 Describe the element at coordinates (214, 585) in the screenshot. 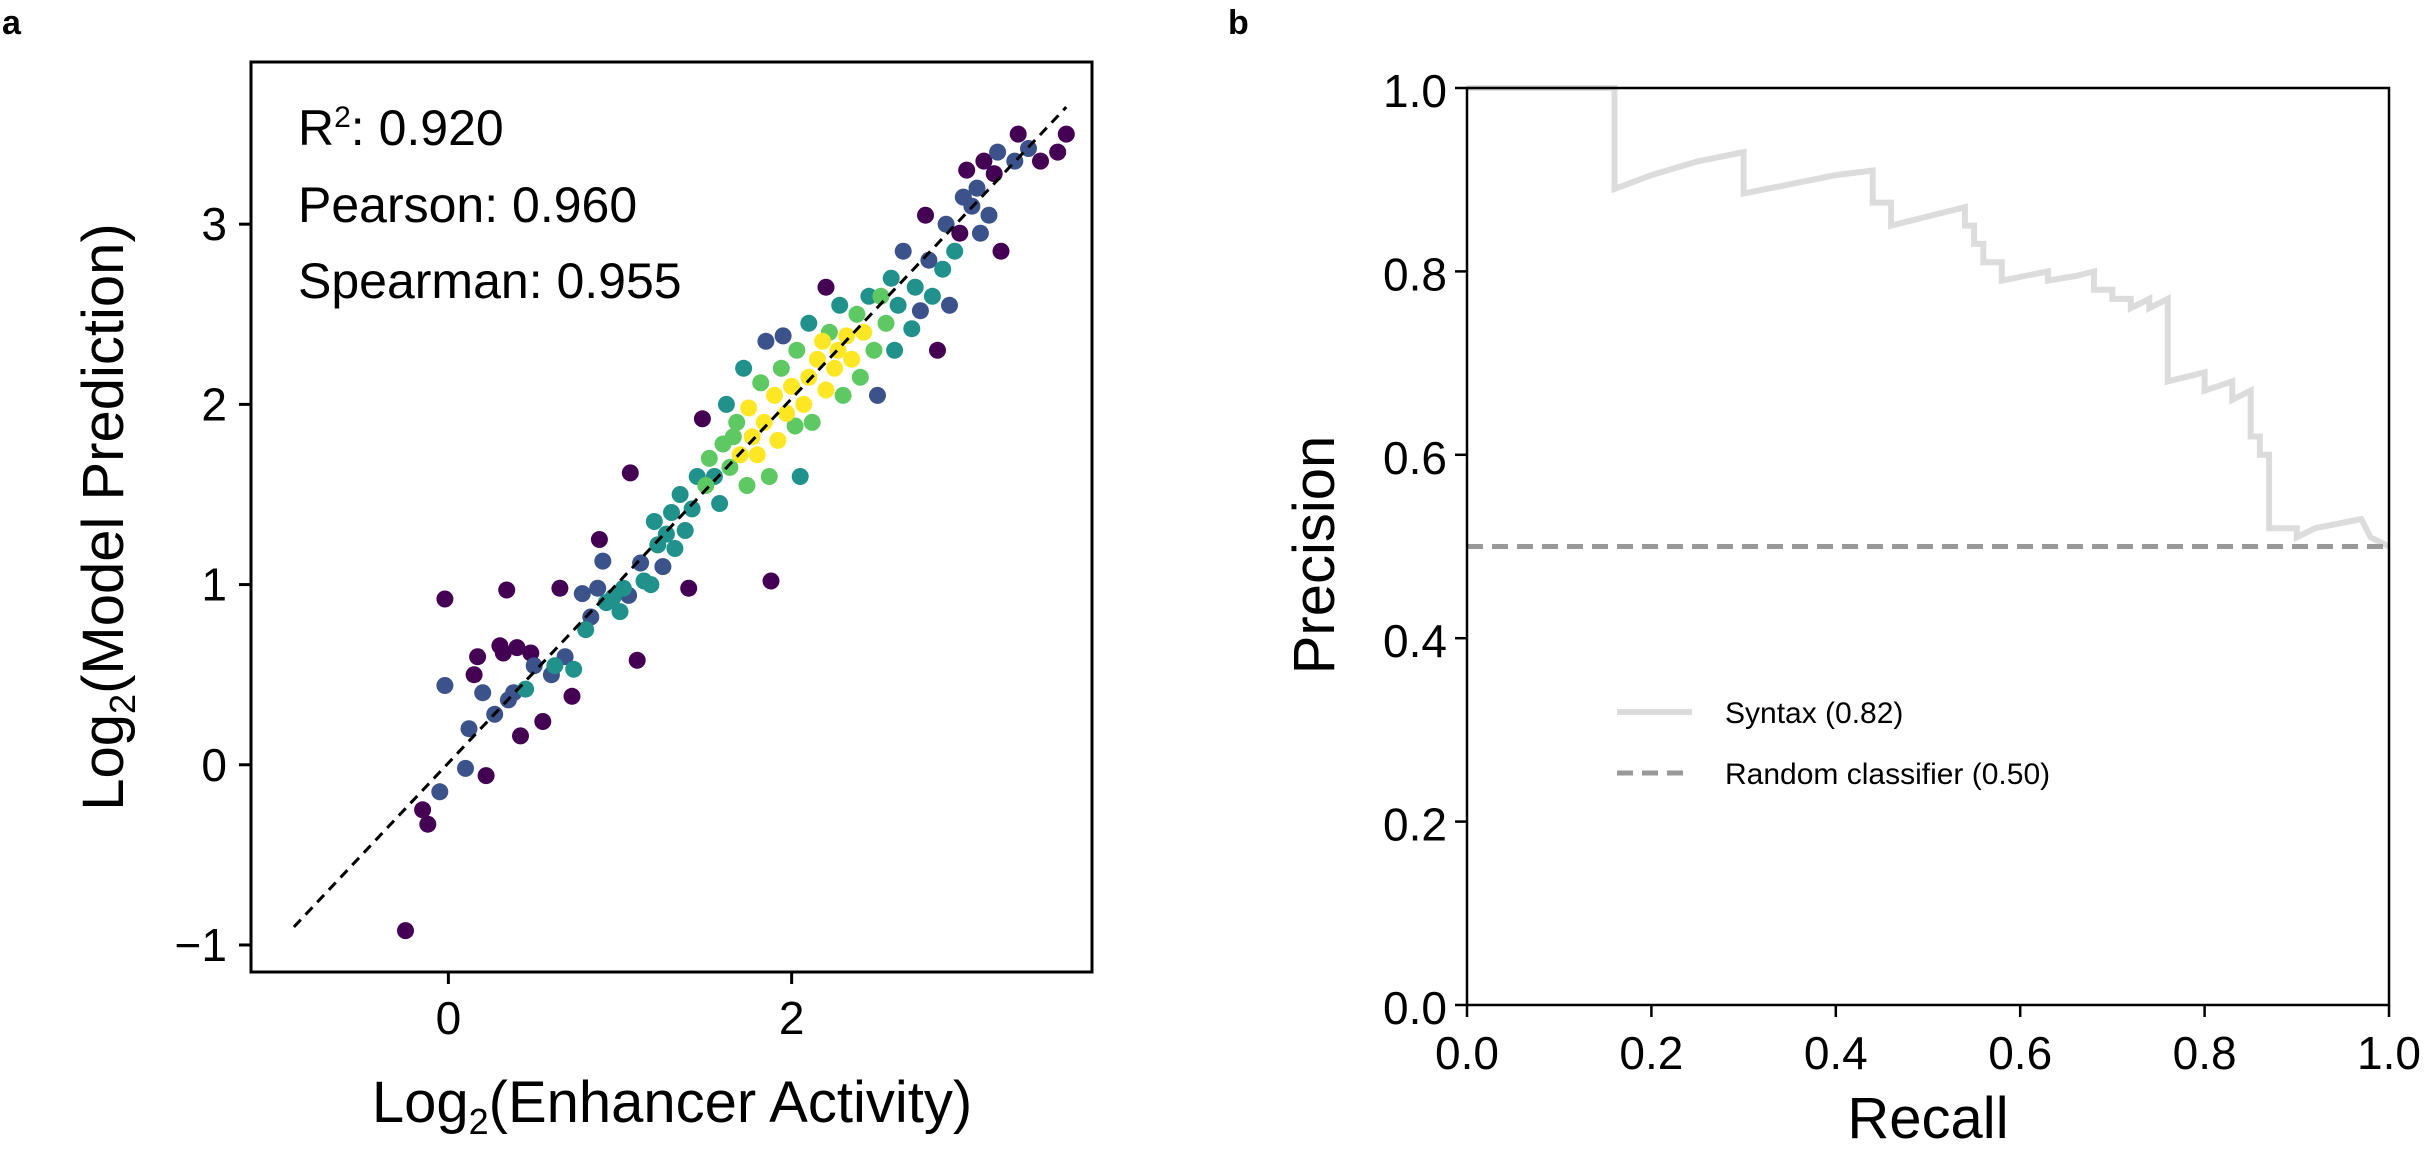

I see `y-tick-label: 1` at that location.